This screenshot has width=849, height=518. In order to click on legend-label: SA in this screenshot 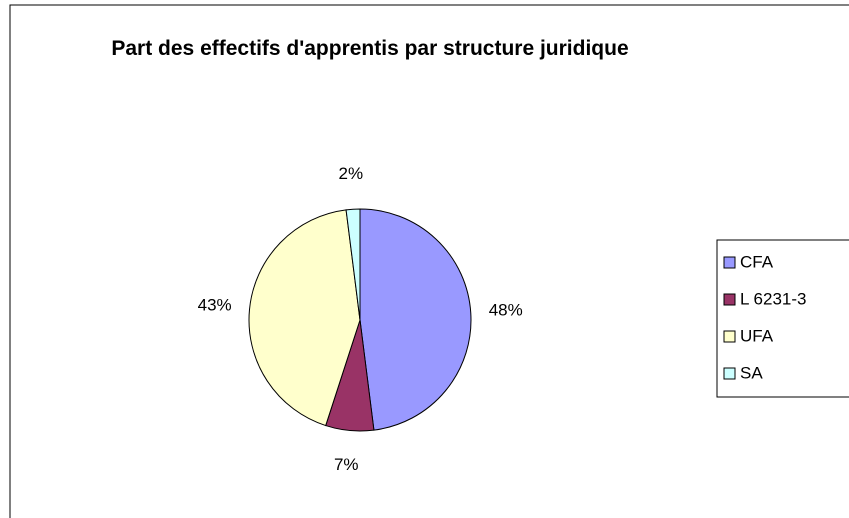, I will do `click(751, 372)`.